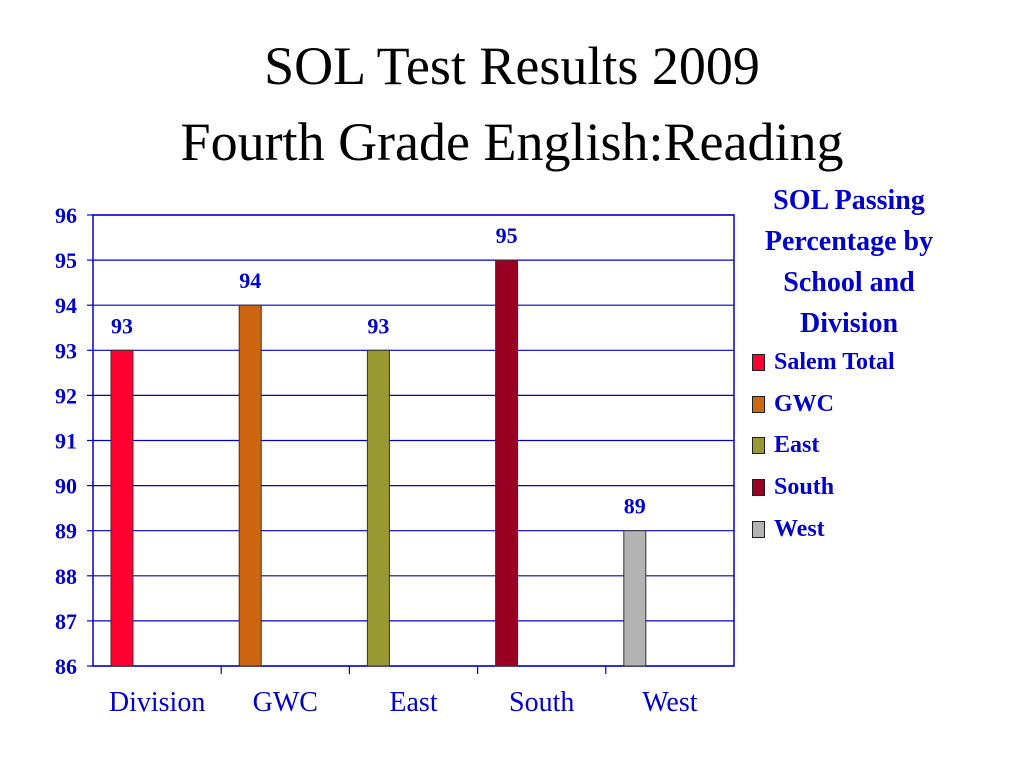 This screenshot has height=768, width=1024. Describe the element at coordinates (66, 395) in the screenshot. I see `y-tick-label: 92` at that location.